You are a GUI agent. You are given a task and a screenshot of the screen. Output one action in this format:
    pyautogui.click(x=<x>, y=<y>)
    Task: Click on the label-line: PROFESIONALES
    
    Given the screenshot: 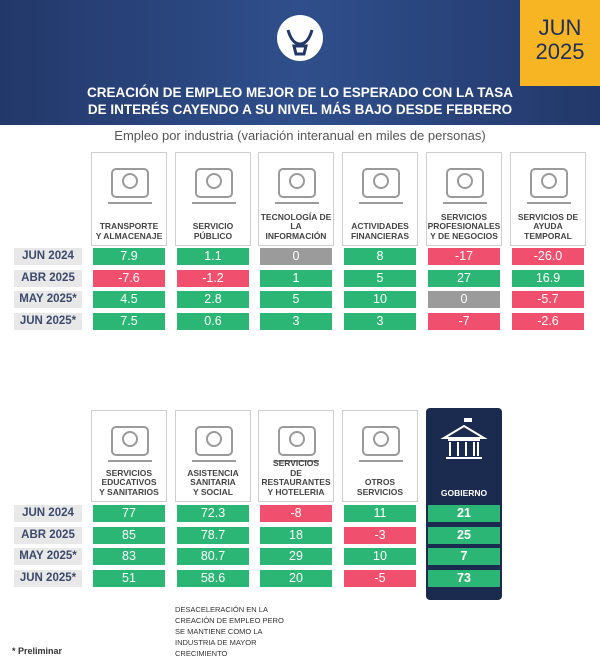 What is the action you would take?
    pyautogui.click(x=464, y=226)
    